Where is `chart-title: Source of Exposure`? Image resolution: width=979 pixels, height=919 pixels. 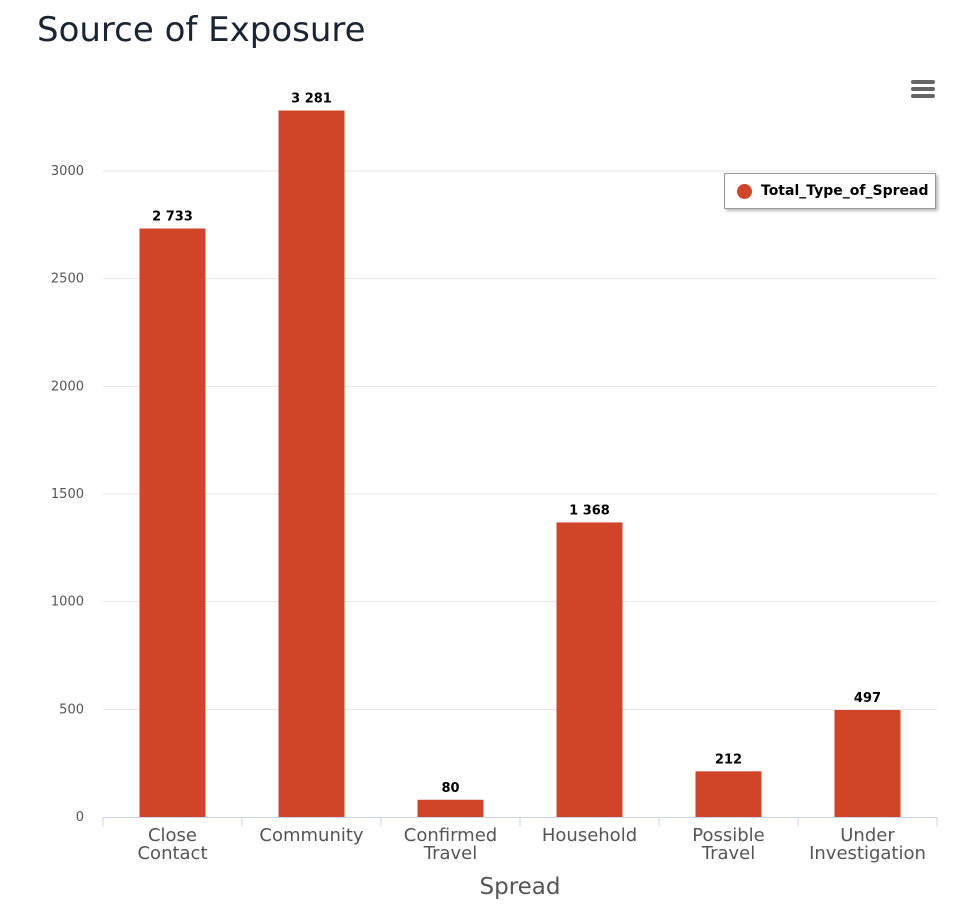 chart-title: Source of Exposure is located at coordinates (201, 30).